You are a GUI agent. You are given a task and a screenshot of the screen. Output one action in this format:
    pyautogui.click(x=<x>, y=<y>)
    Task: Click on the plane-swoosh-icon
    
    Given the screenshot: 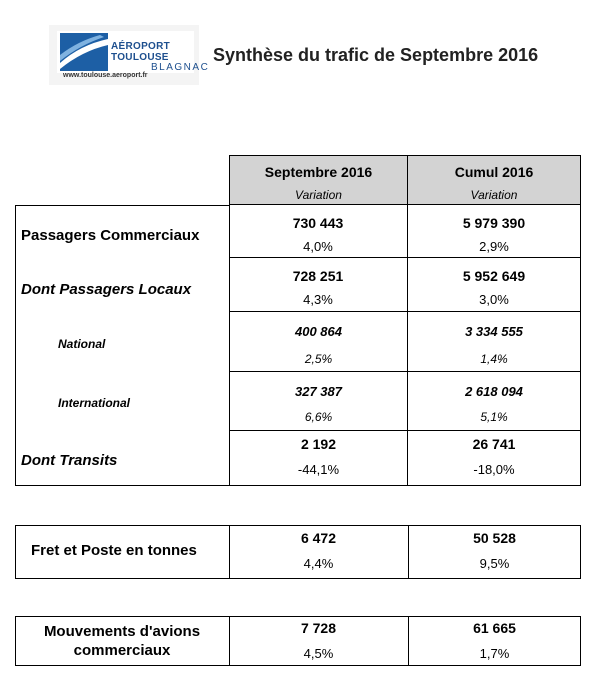 What is the action you would take?
    pyautogui.click(x=84, y=52)
    